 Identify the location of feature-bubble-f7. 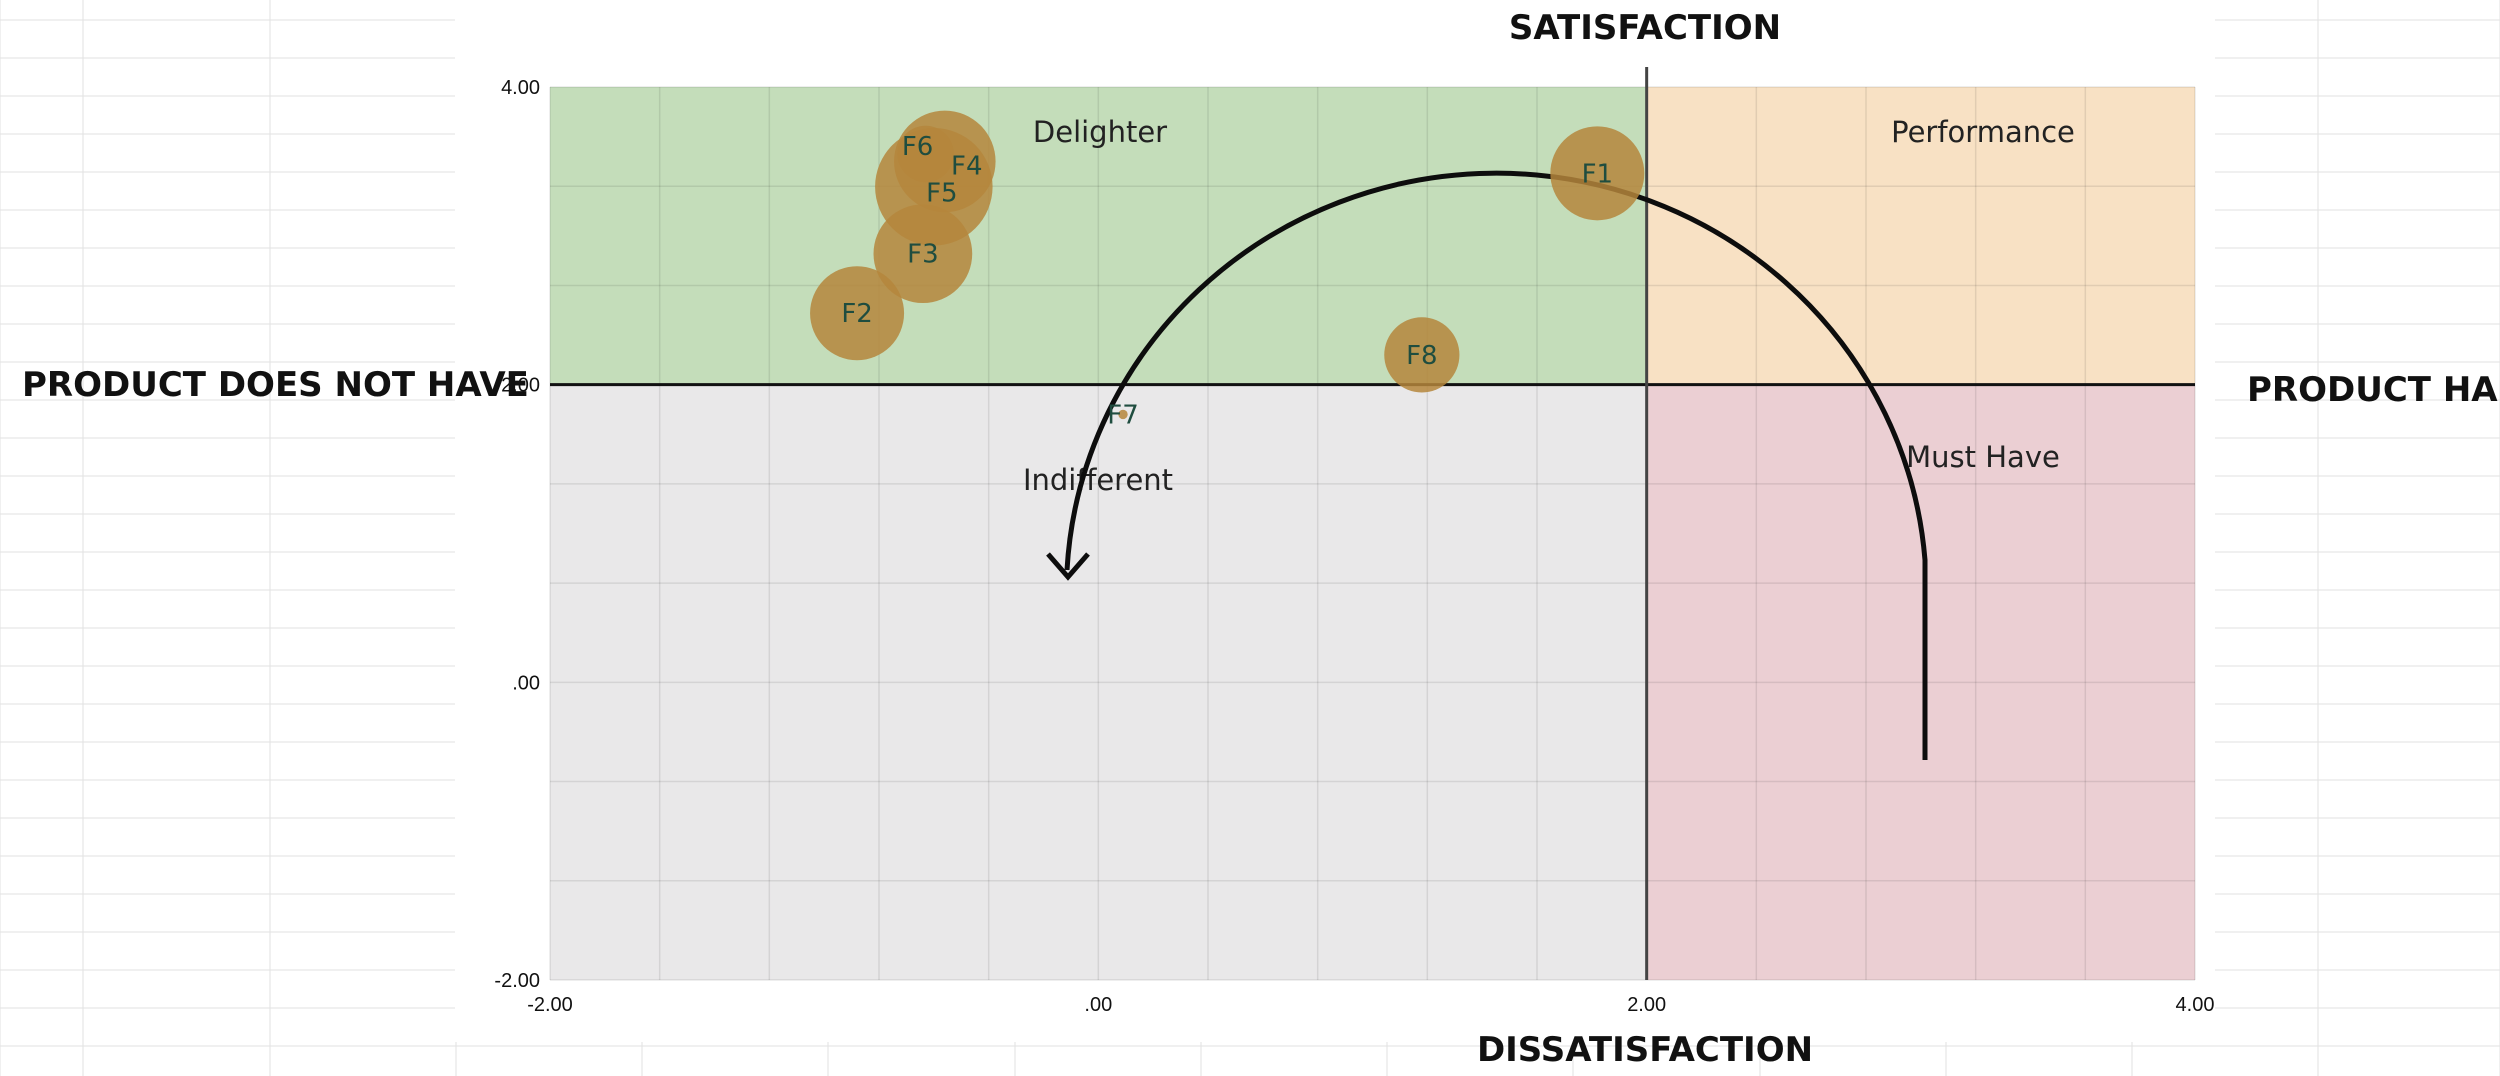
(1123, 414).